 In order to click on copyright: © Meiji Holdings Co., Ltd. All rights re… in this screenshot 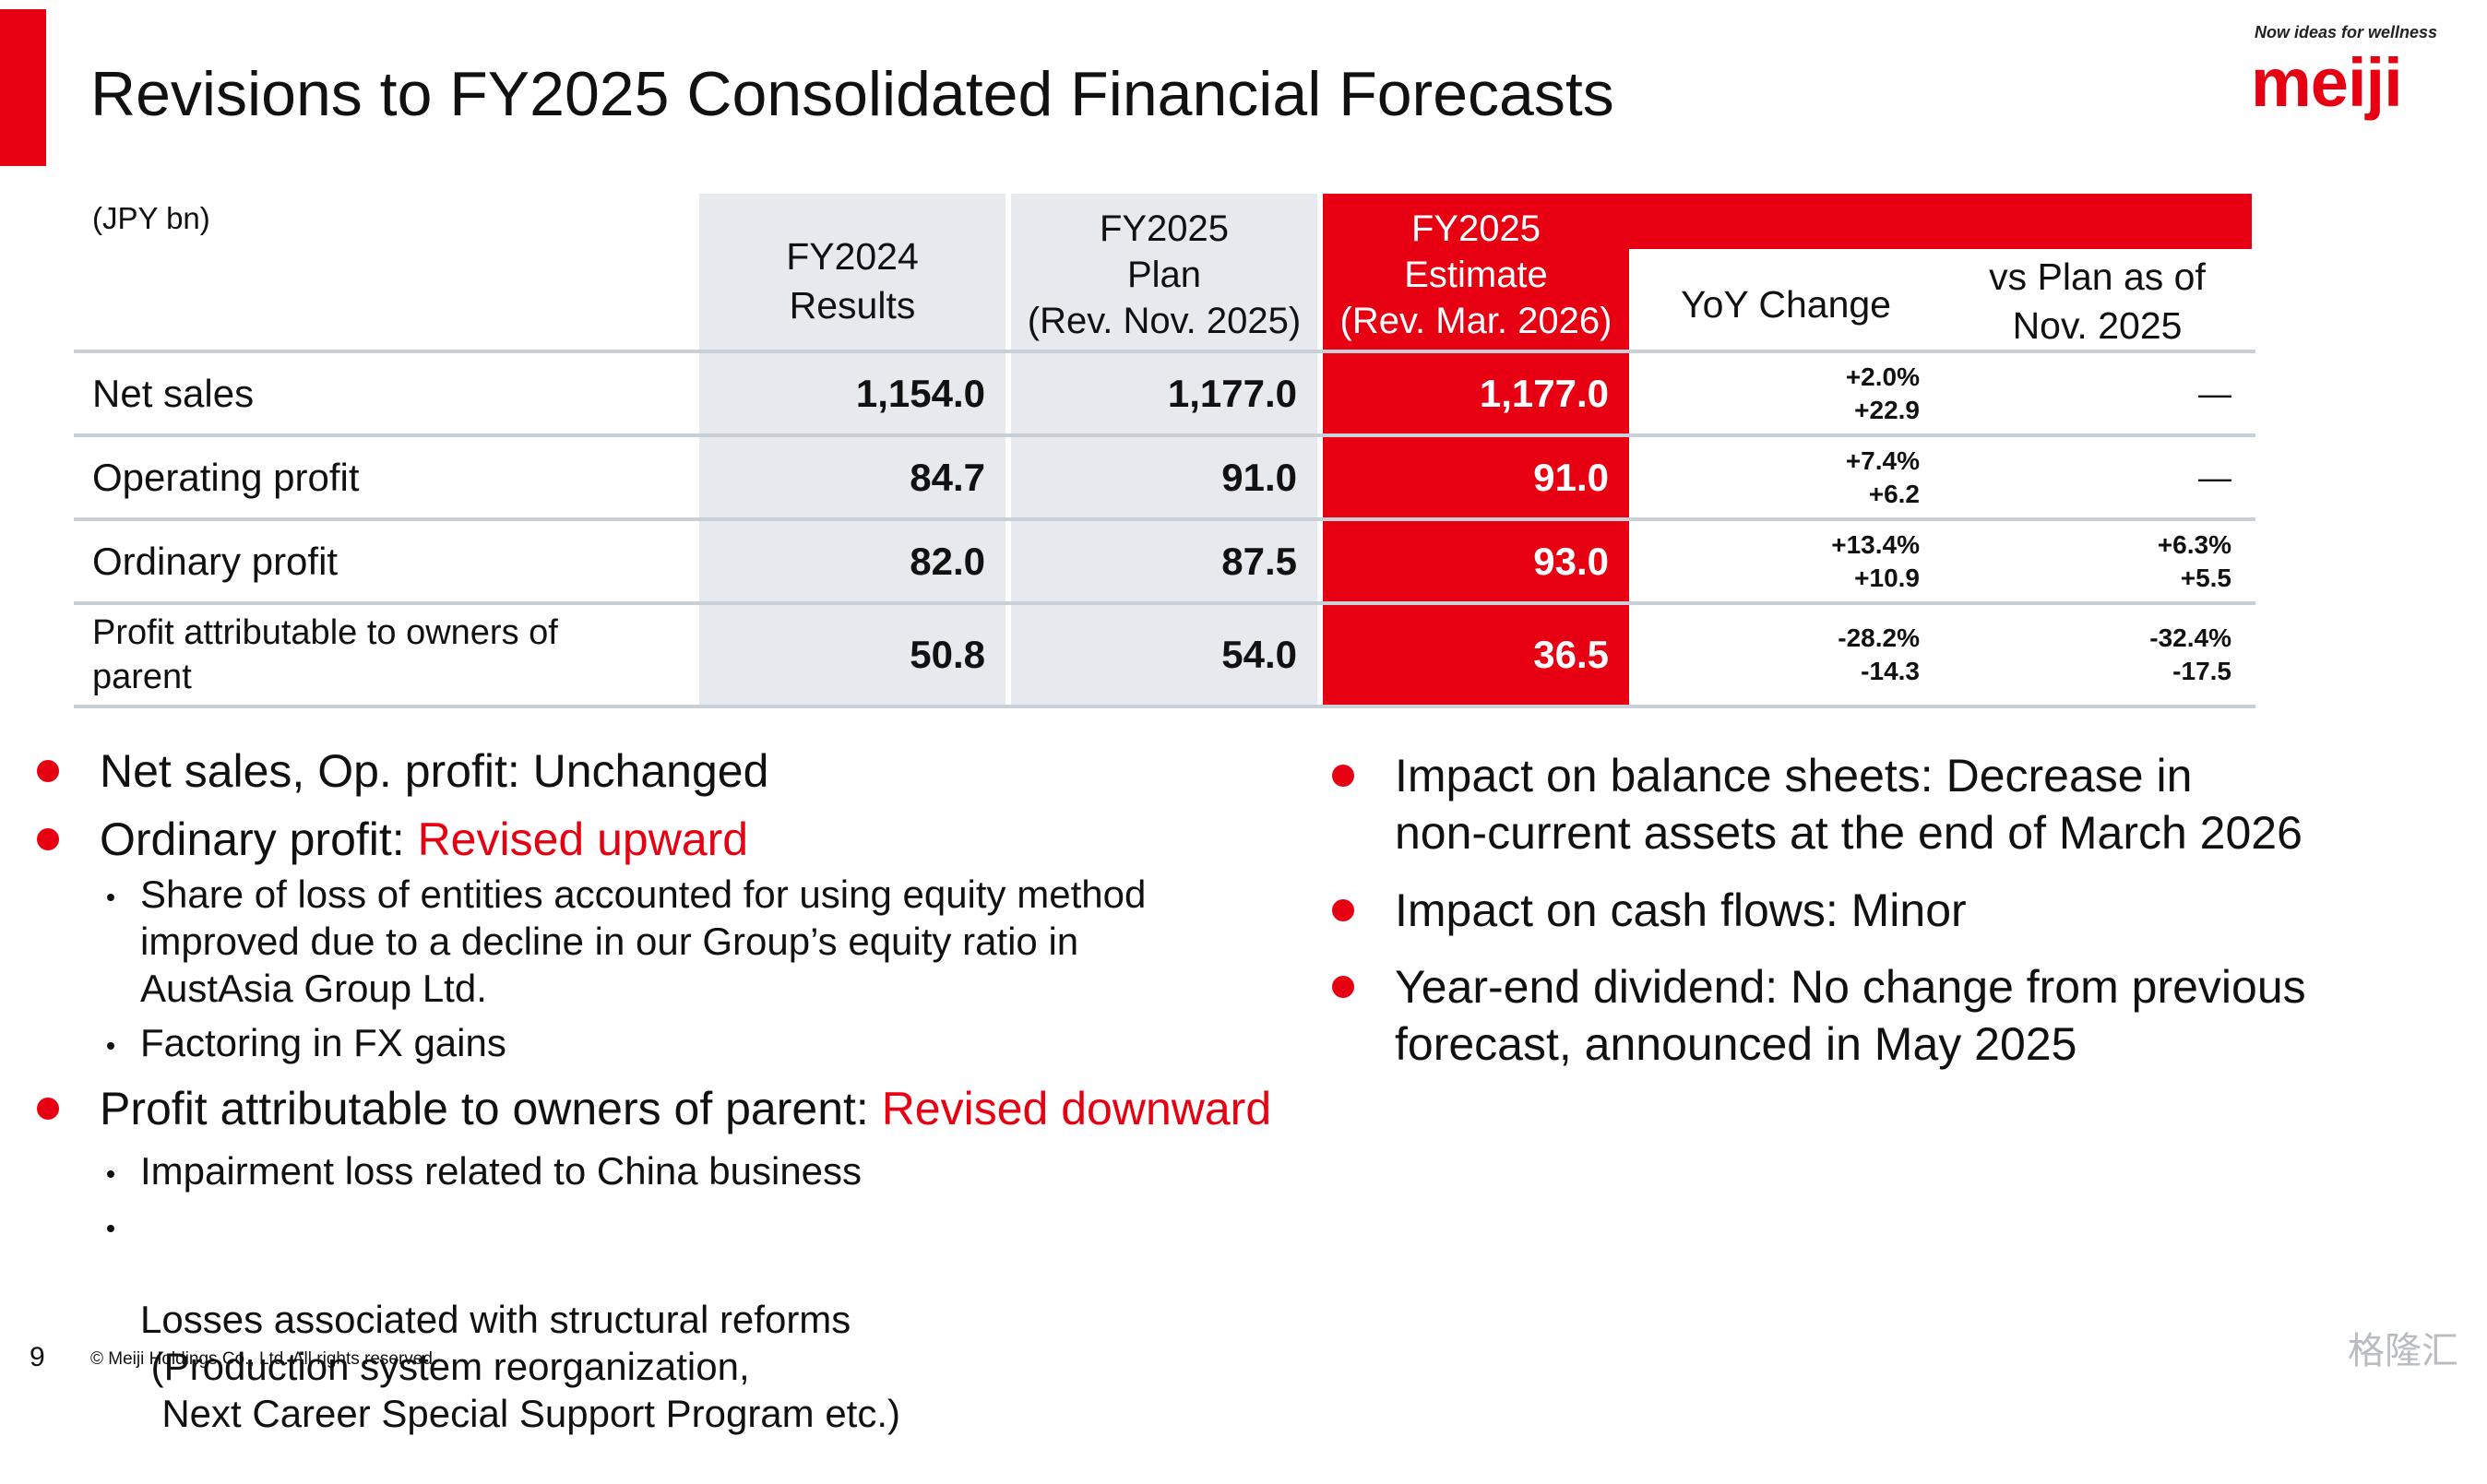, I will do `click(264, 1359)`.